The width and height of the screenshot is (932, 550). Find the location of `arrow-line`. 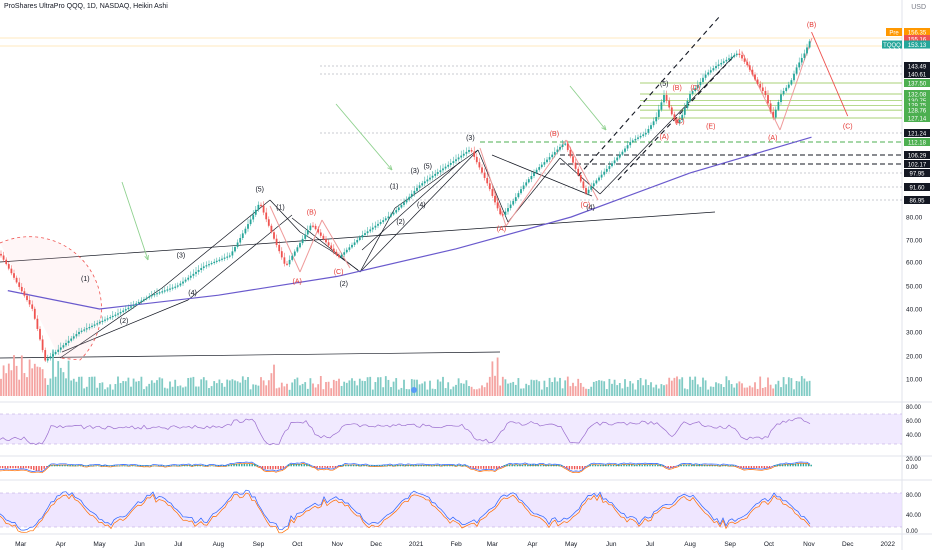

arrow-line is located at coordinates (364, 137).